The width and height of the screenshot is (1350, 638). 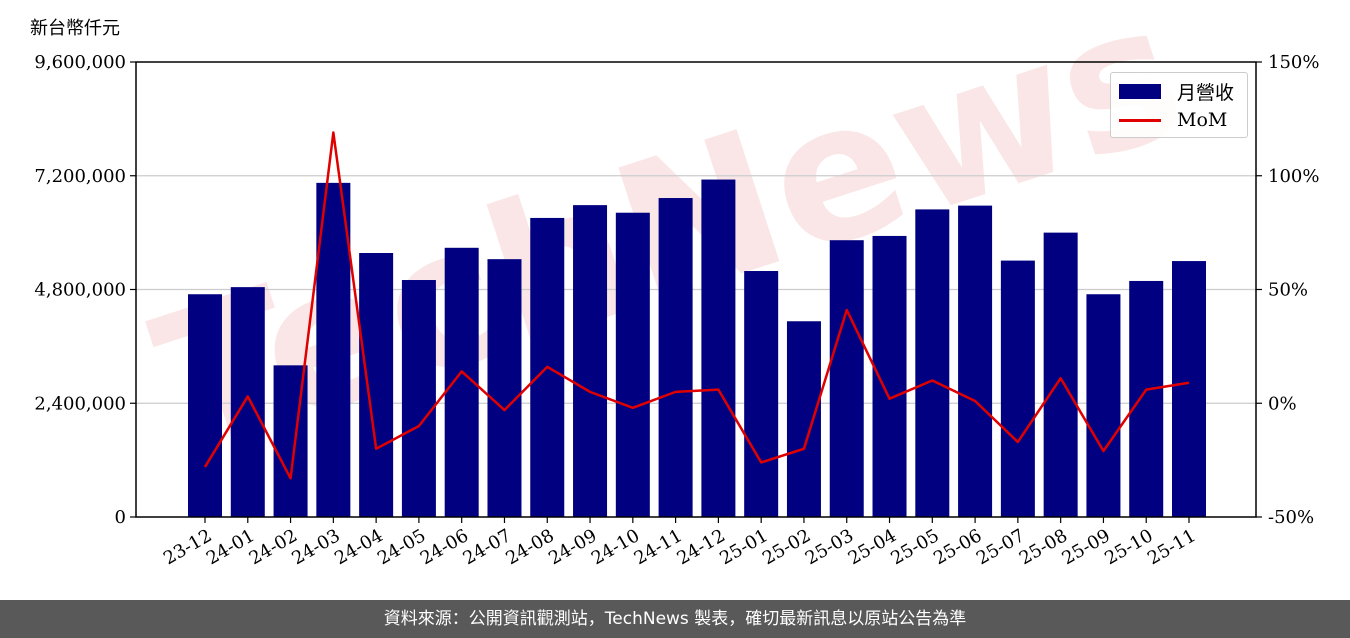 I want to click on x-tick-label-25-02: 25-02, so click(x=786, y=547).